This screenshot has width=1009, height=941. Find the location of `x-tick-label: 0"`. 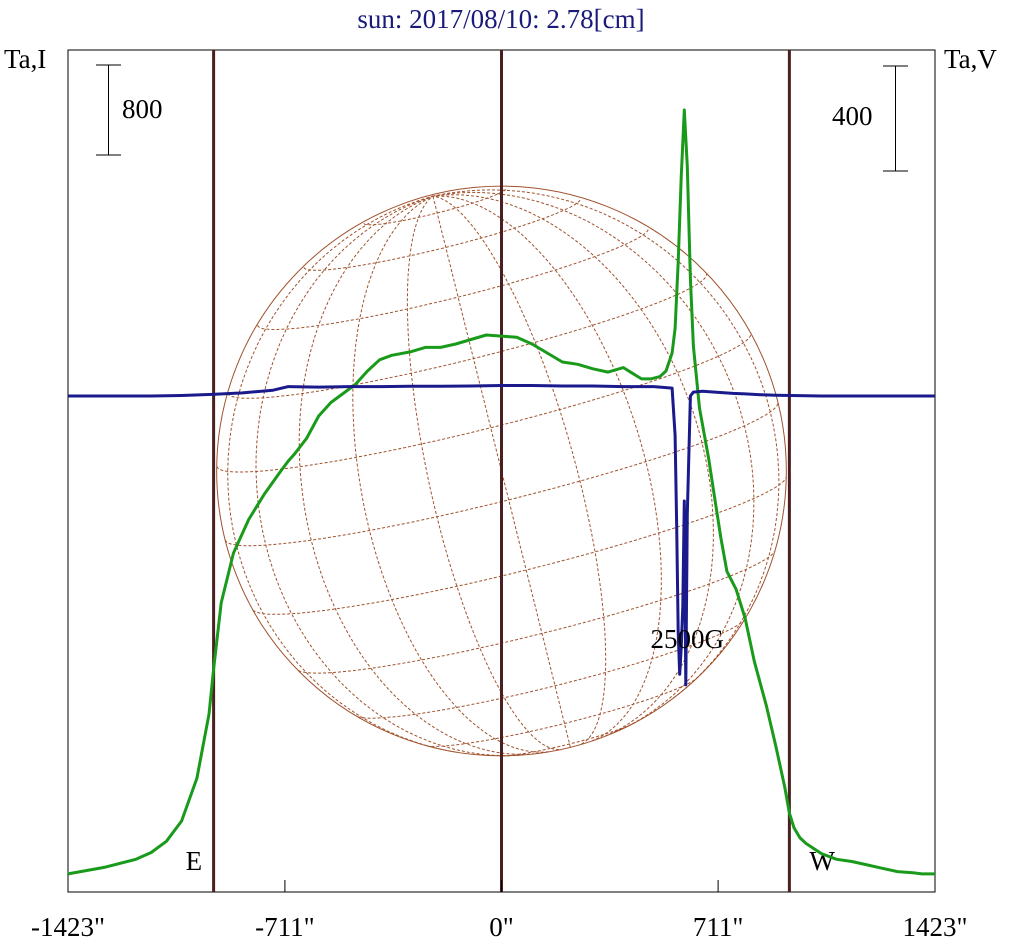

x-tick-label: 0" is located at coordinates (501, 926).